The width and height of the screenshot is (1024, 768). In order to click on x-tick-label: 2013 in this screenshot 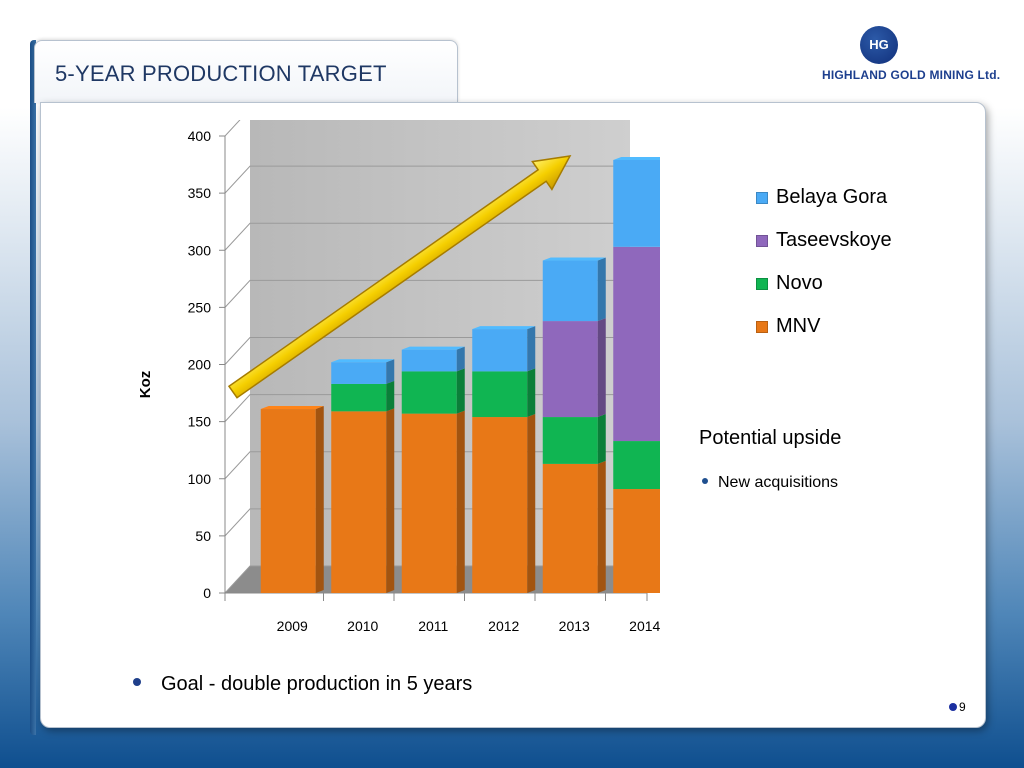, I will do `click(574, 626)`.